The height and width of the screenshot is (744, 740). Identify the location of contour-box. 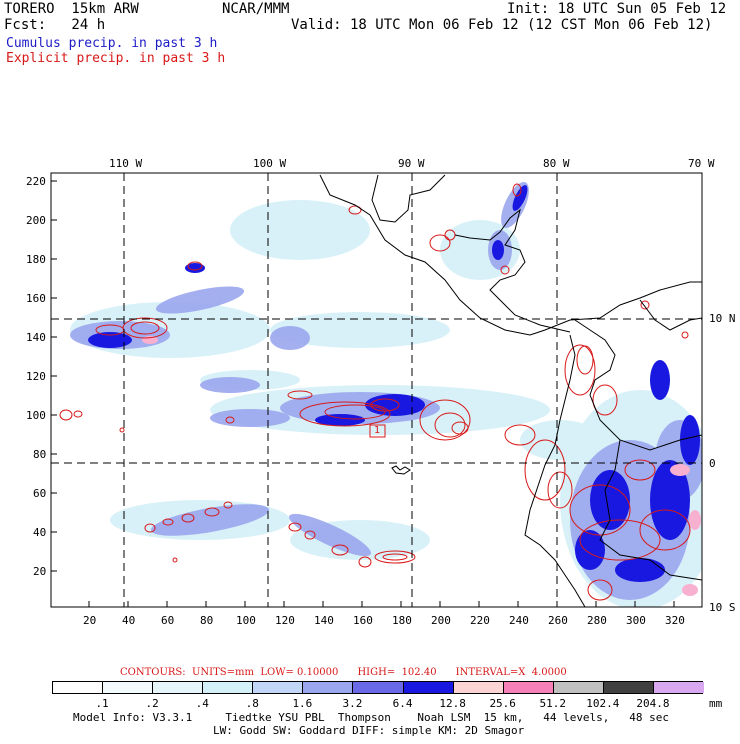
(377, 431).